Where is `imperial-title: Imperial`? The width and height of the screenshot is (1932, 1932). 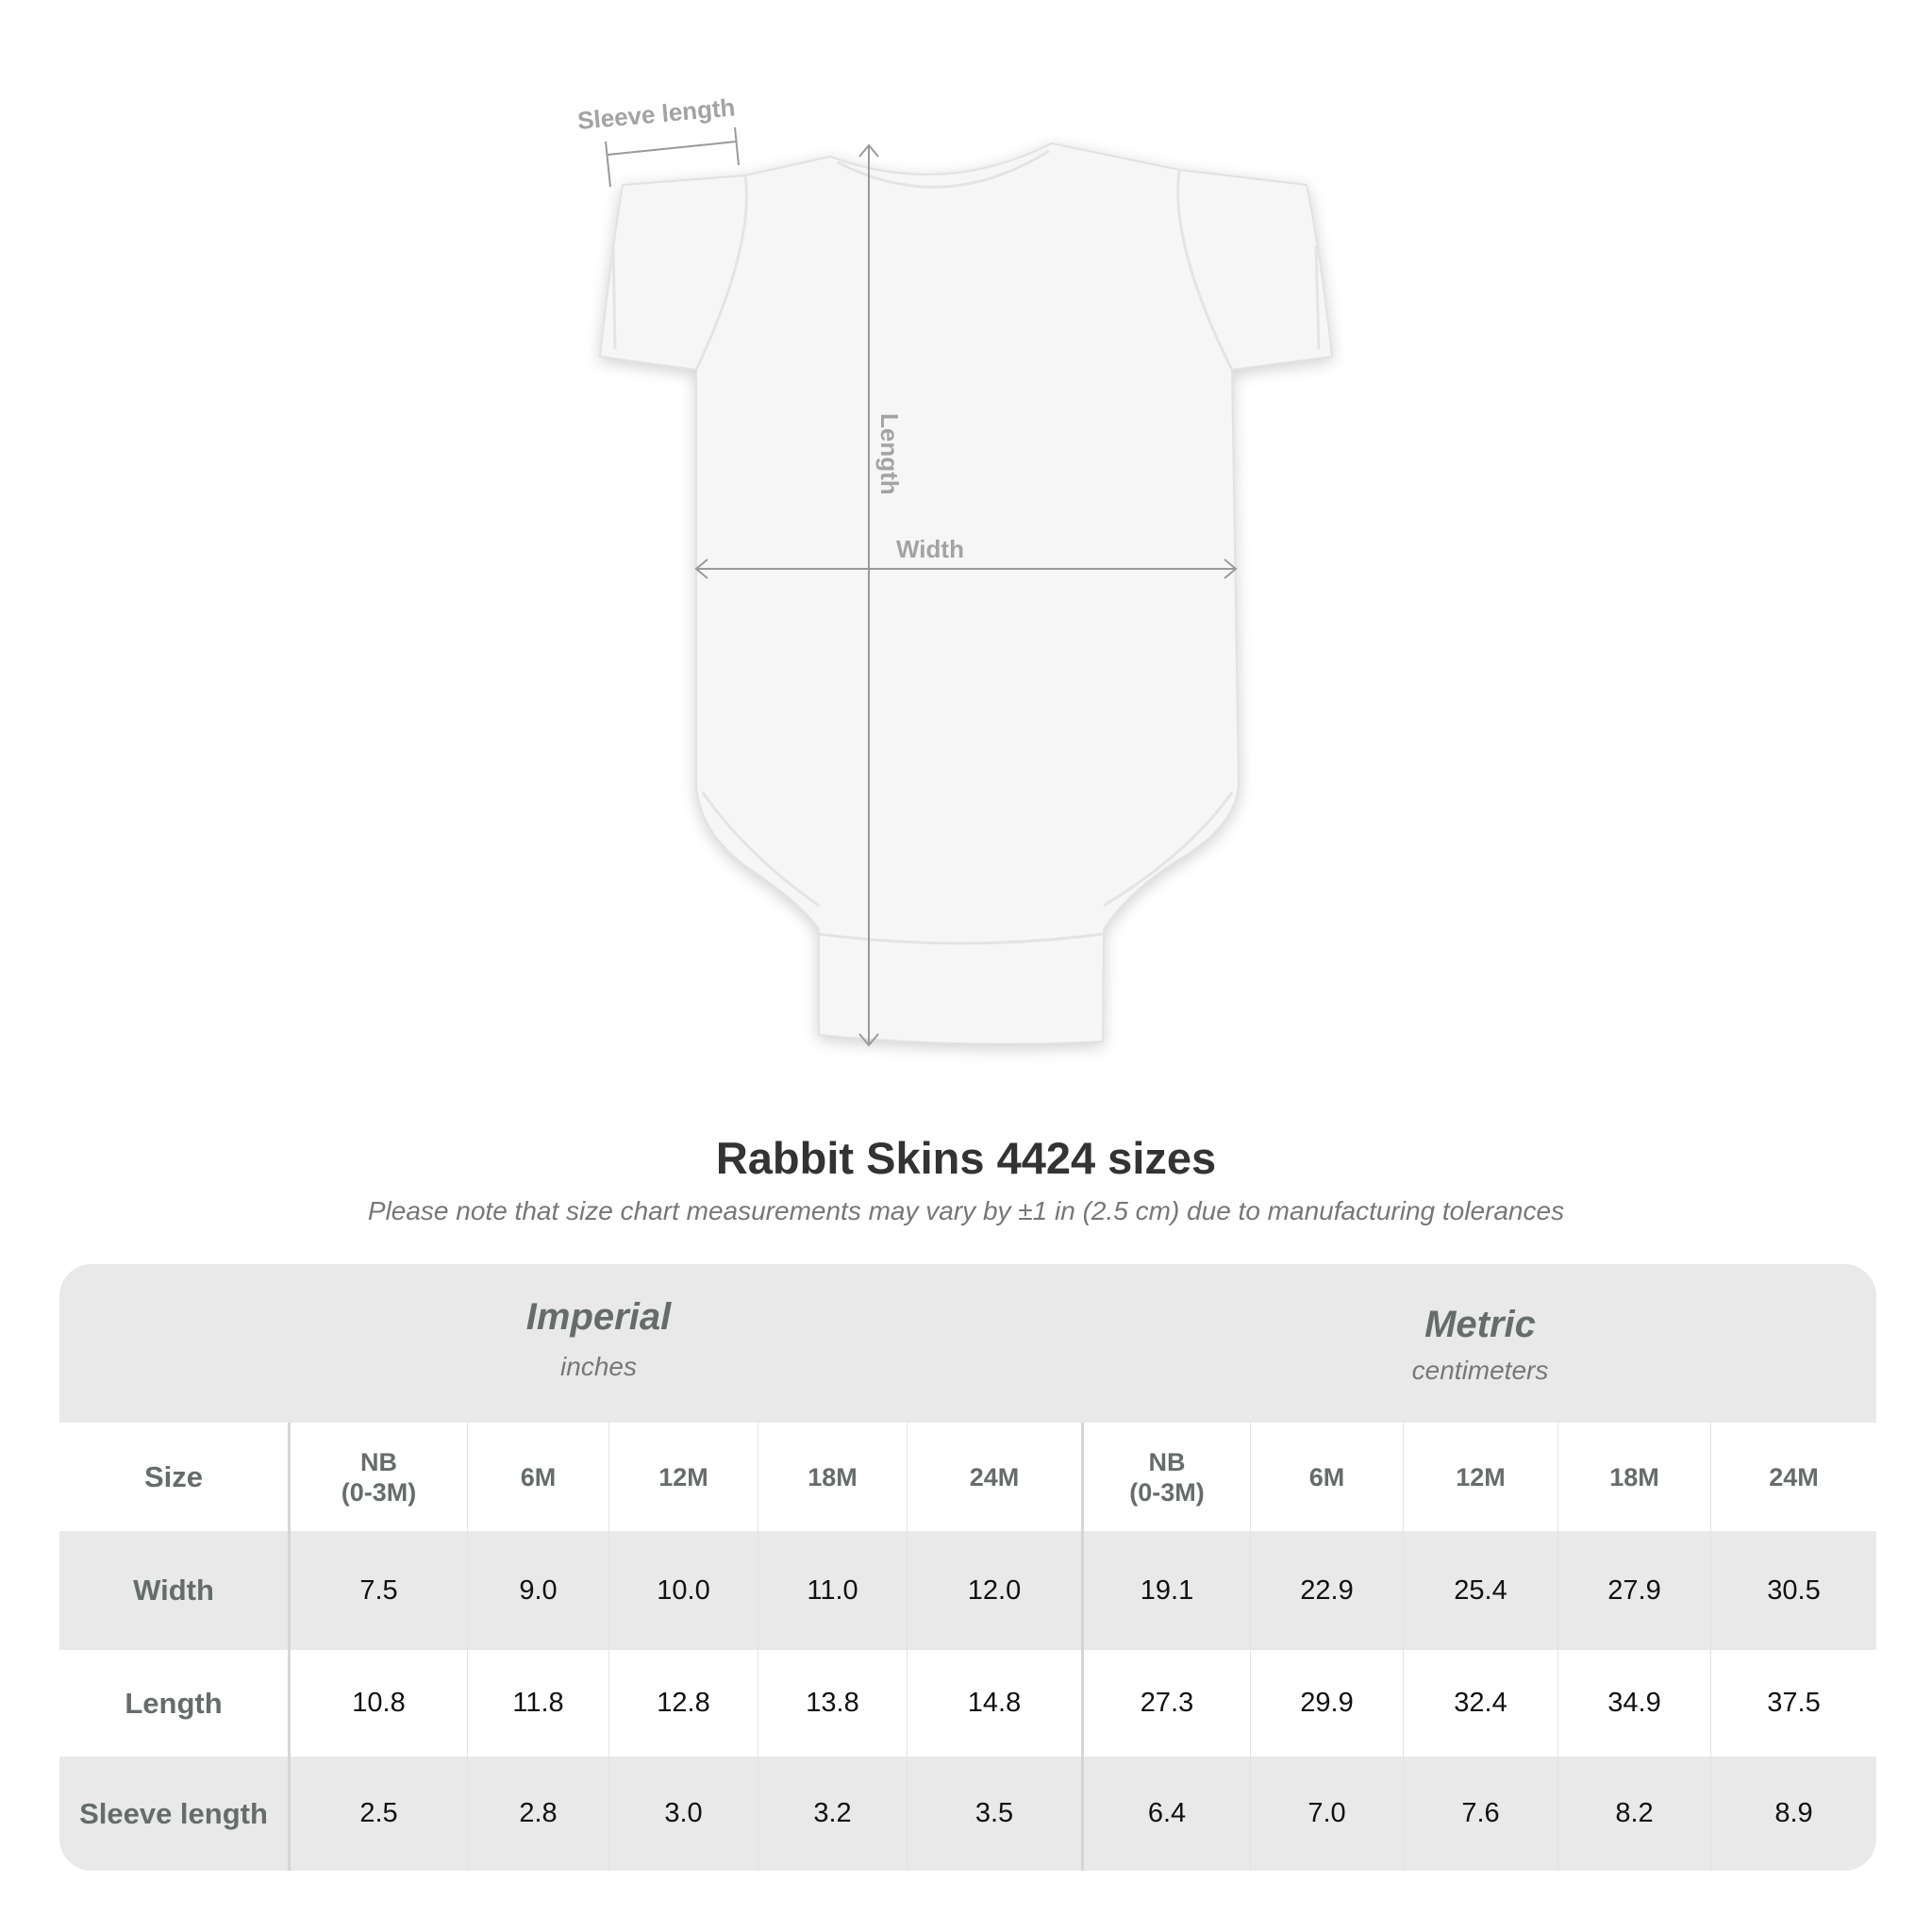 imperial-title: Imperial is located at coordinates (599, 1317).